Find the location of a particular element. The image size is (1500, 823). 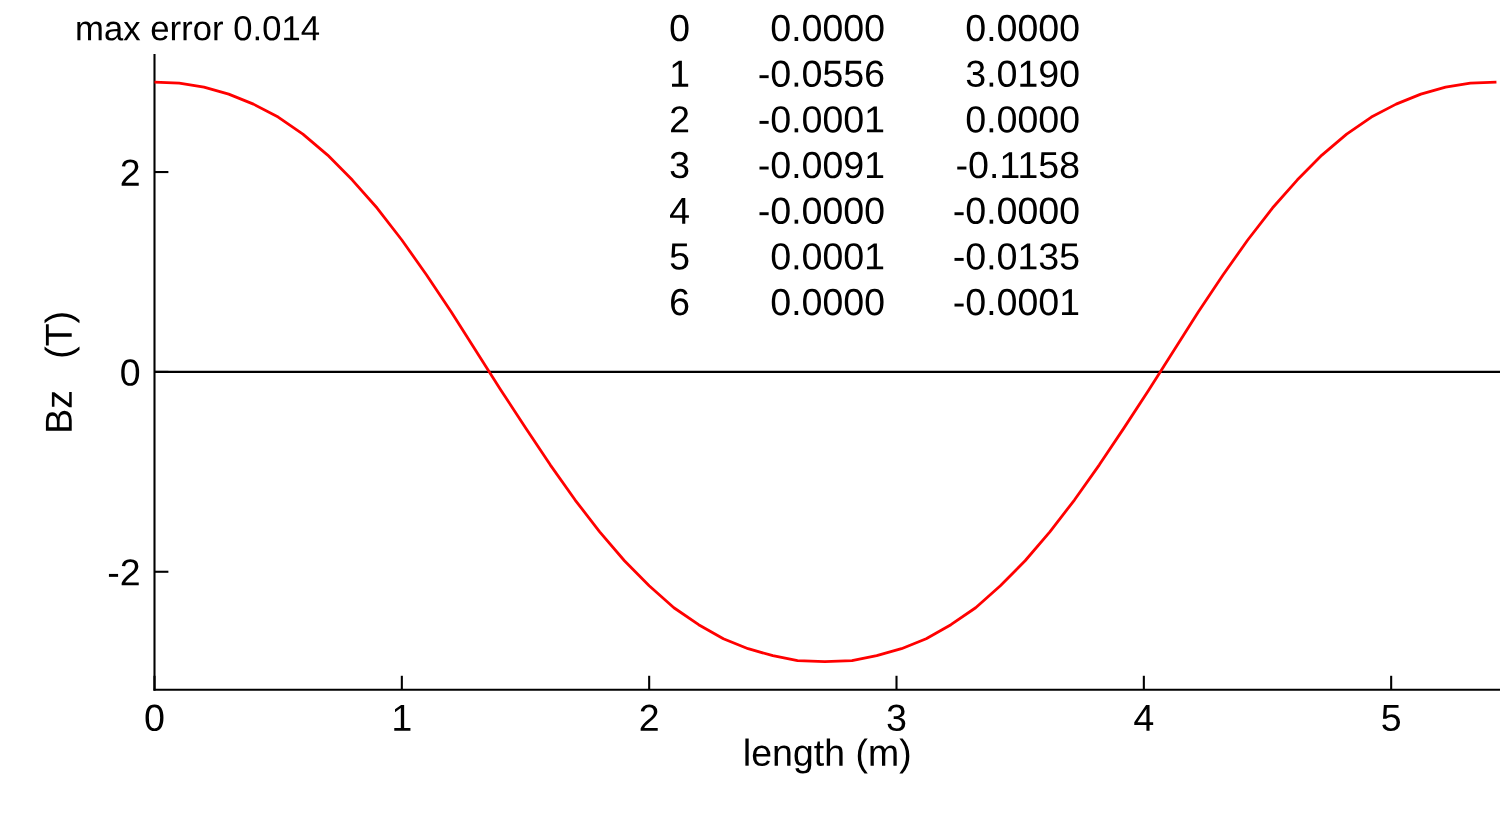

text: 0 0.0000 0.0000 is located at coordinates (874, 28).